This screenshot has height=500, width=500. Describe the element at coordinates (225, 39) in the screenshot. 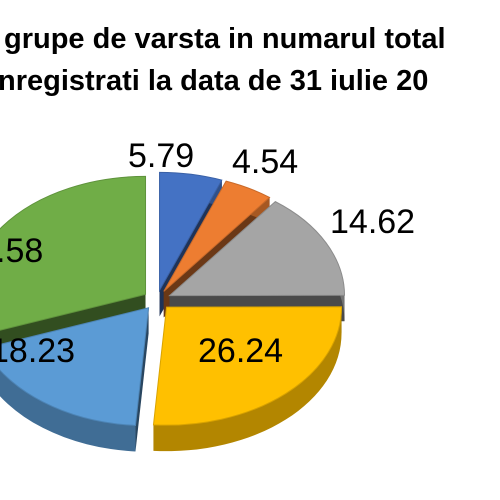

I see `chart-title-line-1: grupe de varsta in numarul total` at that location.